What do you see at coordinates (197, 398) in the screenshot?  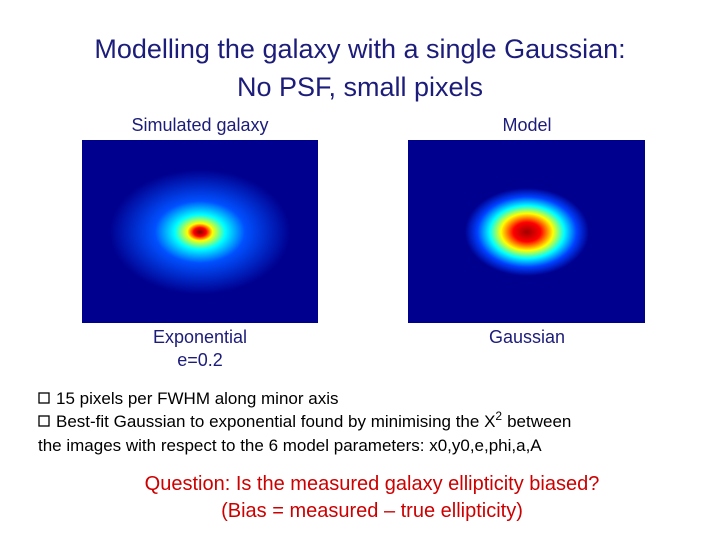 I see `bullet-text: 15 pixels per FWHM along minor axis` at bounding box center [197, 398].